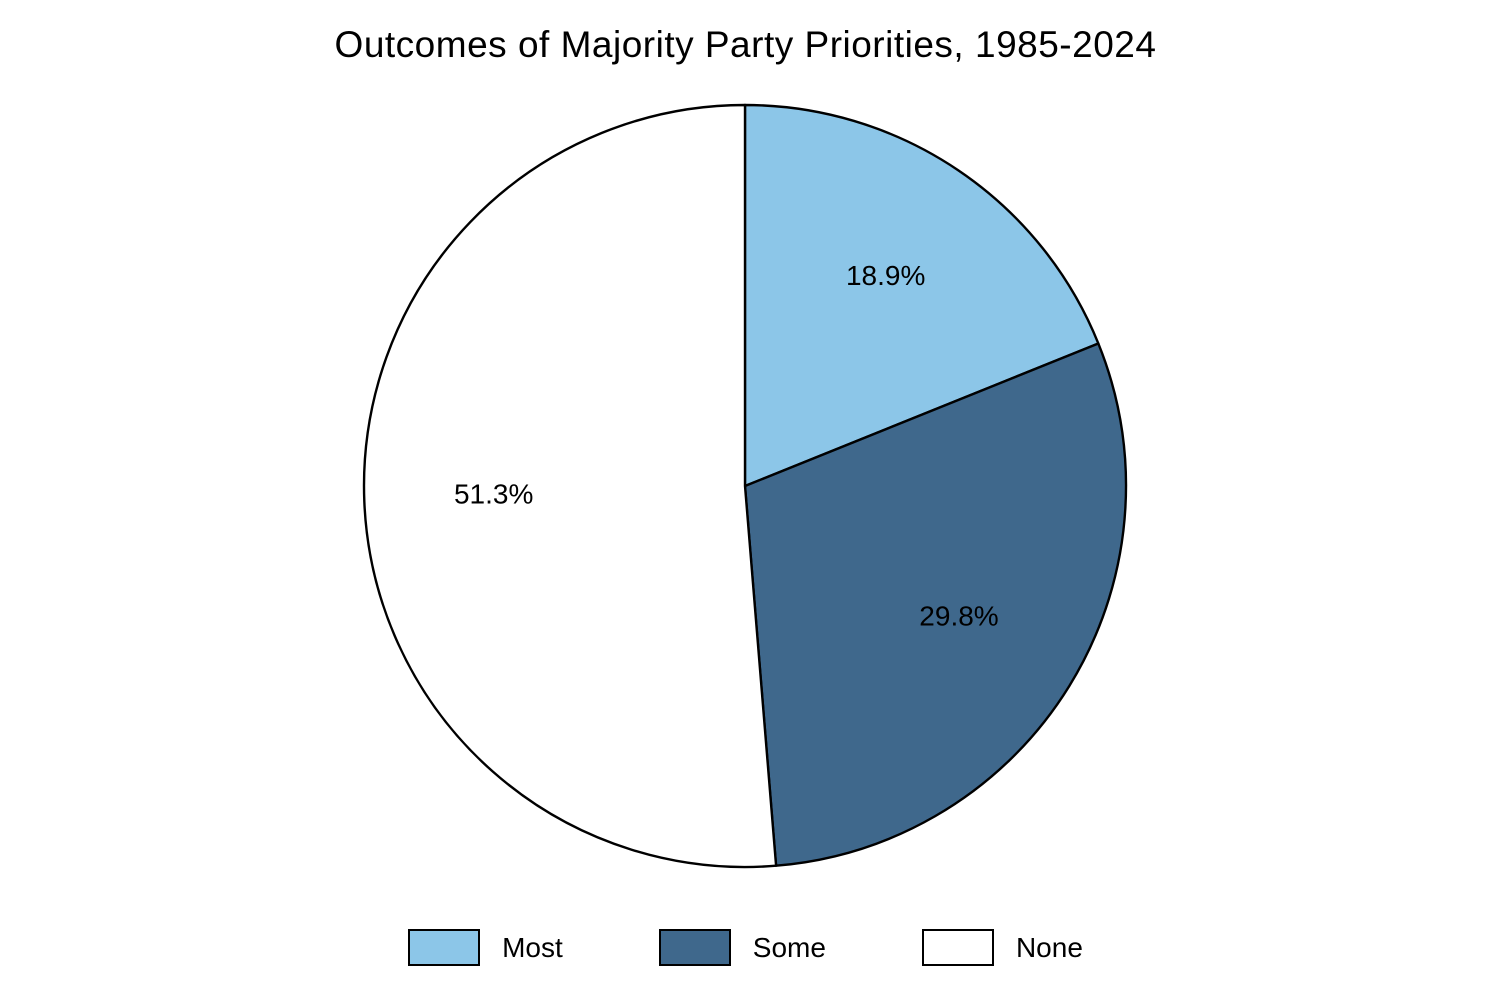 This screenshot has width=1491, height=994. What do you see at coordinates (921, 295) in the screenshot?
I see `pie-slice-most` at bounding box center [921, 295].